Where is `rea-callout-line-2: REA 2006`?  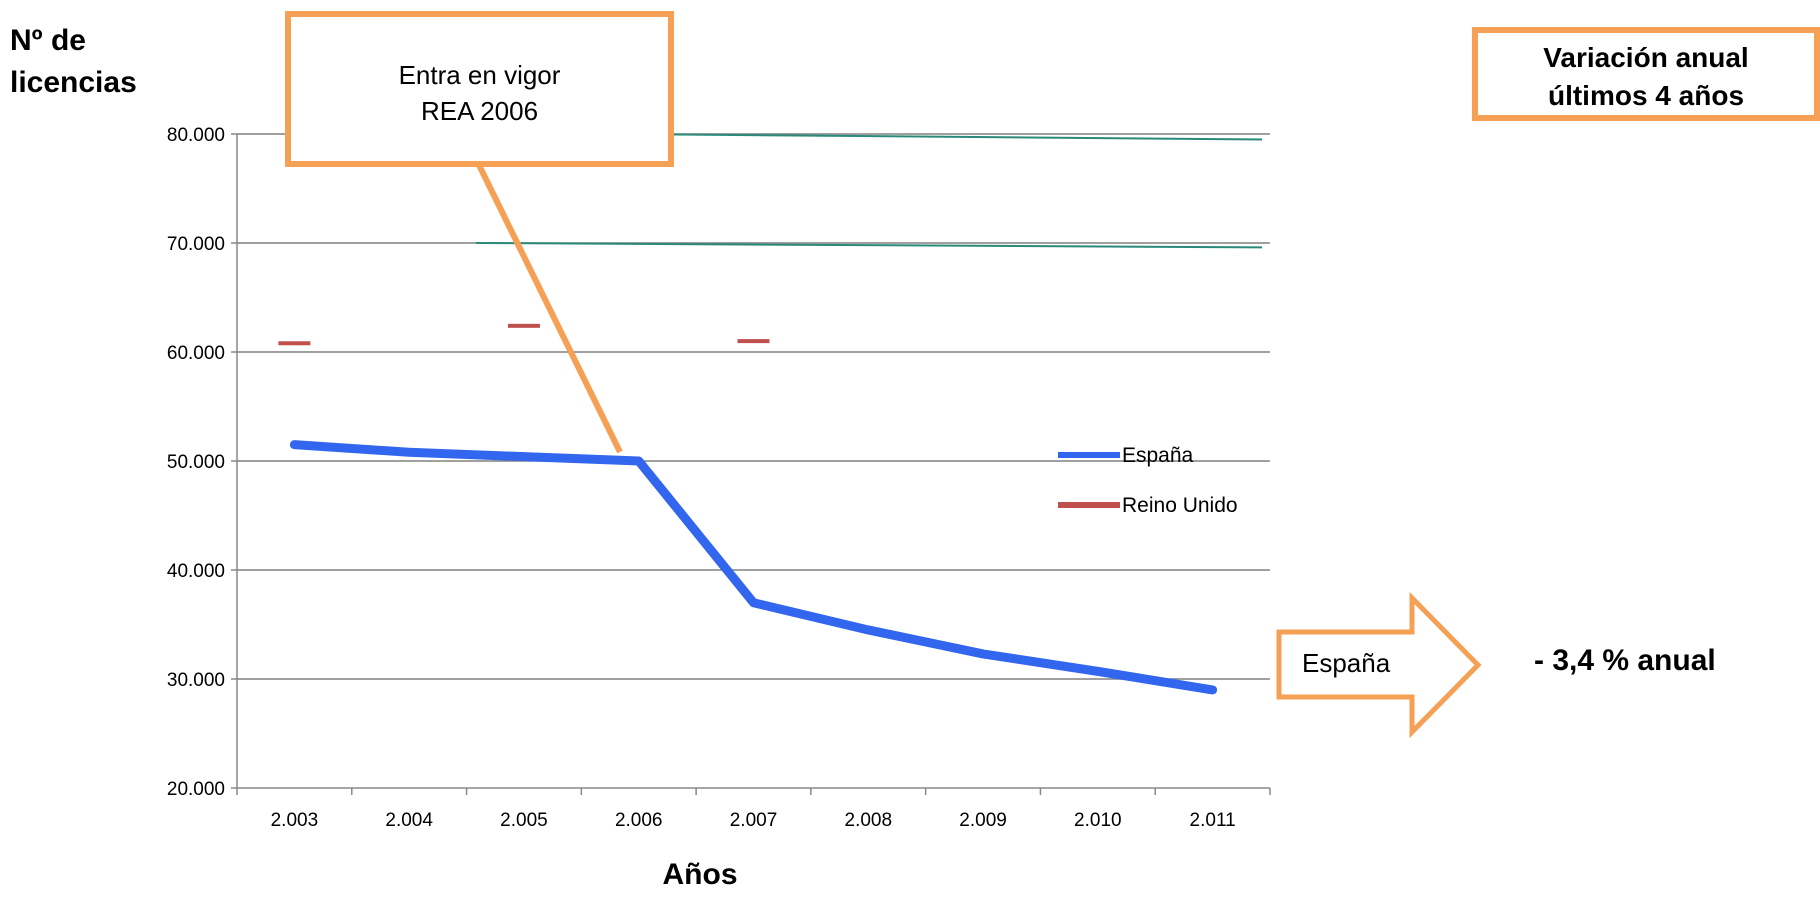
rea-callout-line-2: REA 2006 is located at coordinates (479, 111).